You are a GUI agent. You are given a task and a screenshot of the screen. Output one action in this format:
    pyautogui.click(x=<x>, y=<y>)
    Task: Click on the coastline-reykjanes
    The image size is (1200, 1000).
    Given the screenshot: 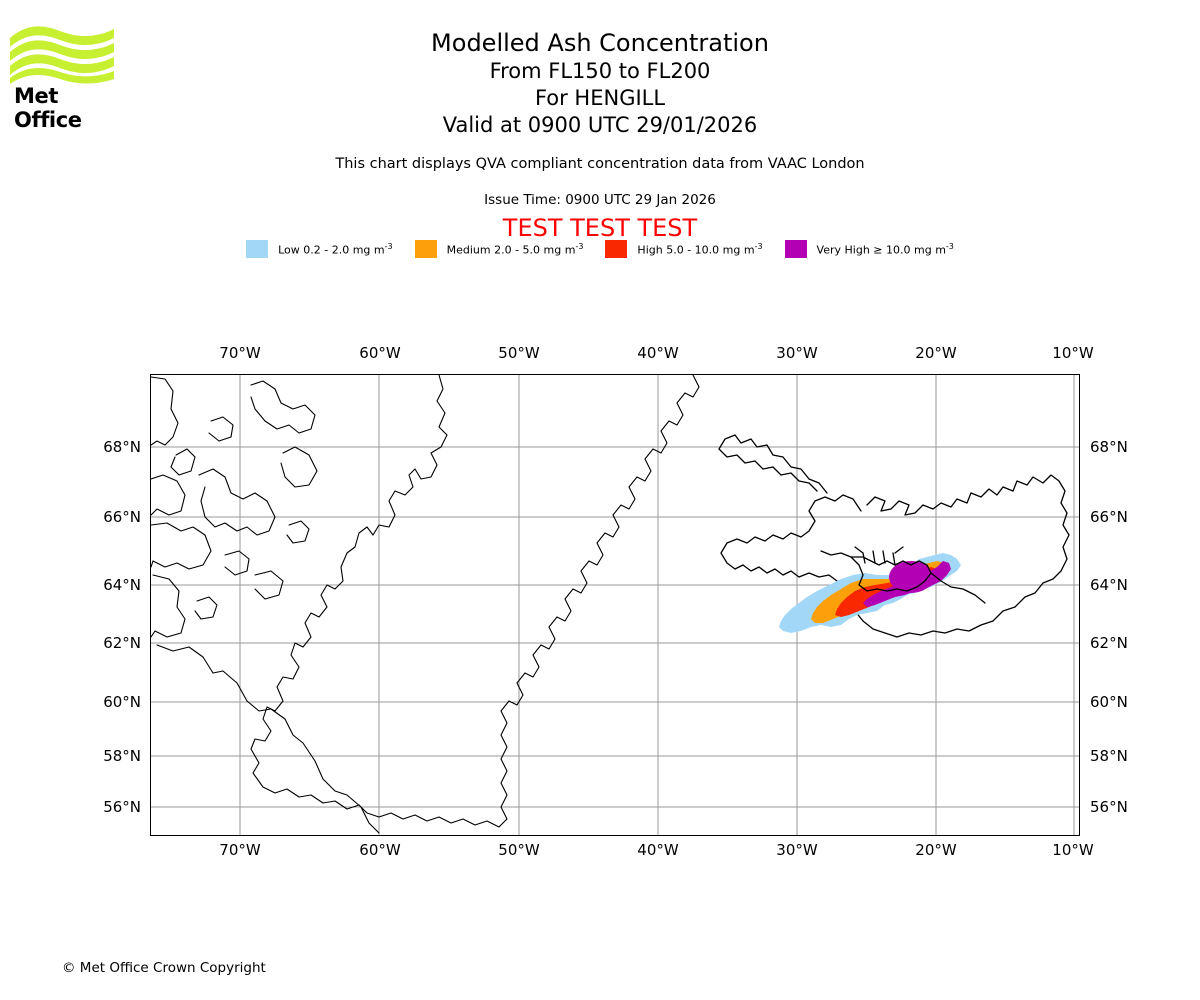 What is the action you would take?
    pyautogui.click(x=903, y=575)
    